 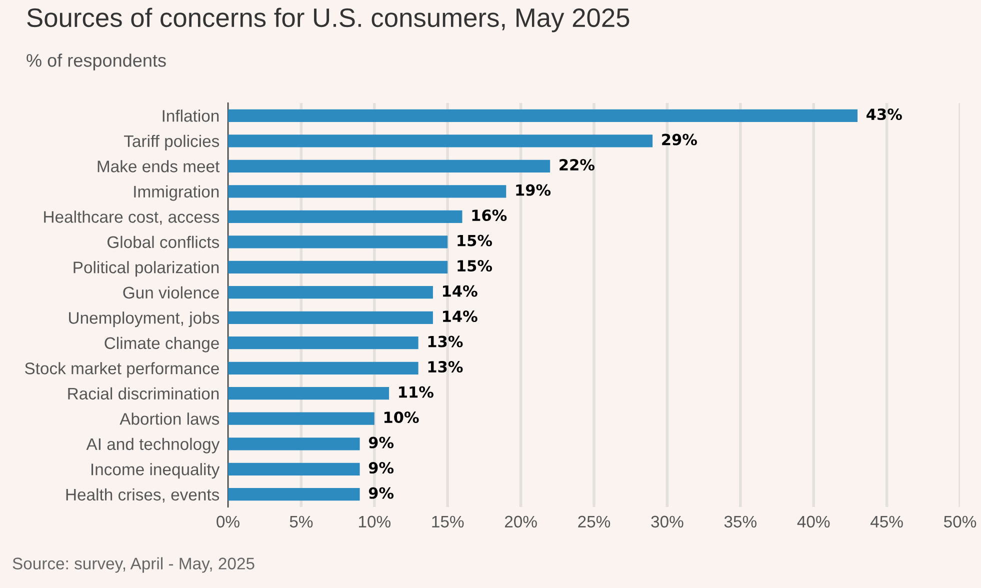 What do you see at coordinates (121, 370) in the screenshot?
I see `y-tick-label: Stock market performance` at bounding box center [121, 370].